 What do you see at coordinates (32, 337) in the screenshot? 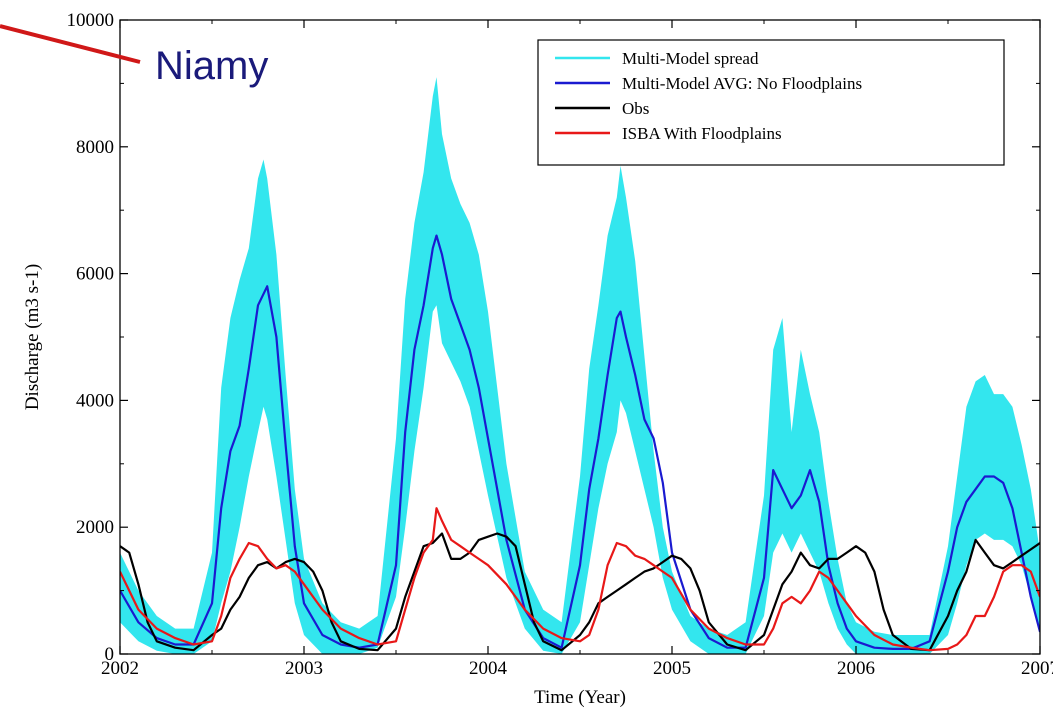
I see `y-axis-title: Discharge (m3 s-1)` at bounding box center [32, 337].